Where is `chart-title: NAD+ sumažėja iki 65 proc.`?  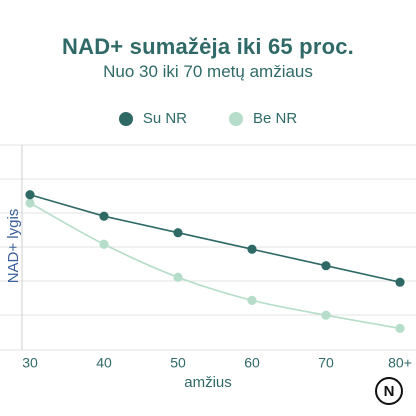 chart-title: NAD+ sumažėja iki 65 proc. is located at coordinates (208, 46).